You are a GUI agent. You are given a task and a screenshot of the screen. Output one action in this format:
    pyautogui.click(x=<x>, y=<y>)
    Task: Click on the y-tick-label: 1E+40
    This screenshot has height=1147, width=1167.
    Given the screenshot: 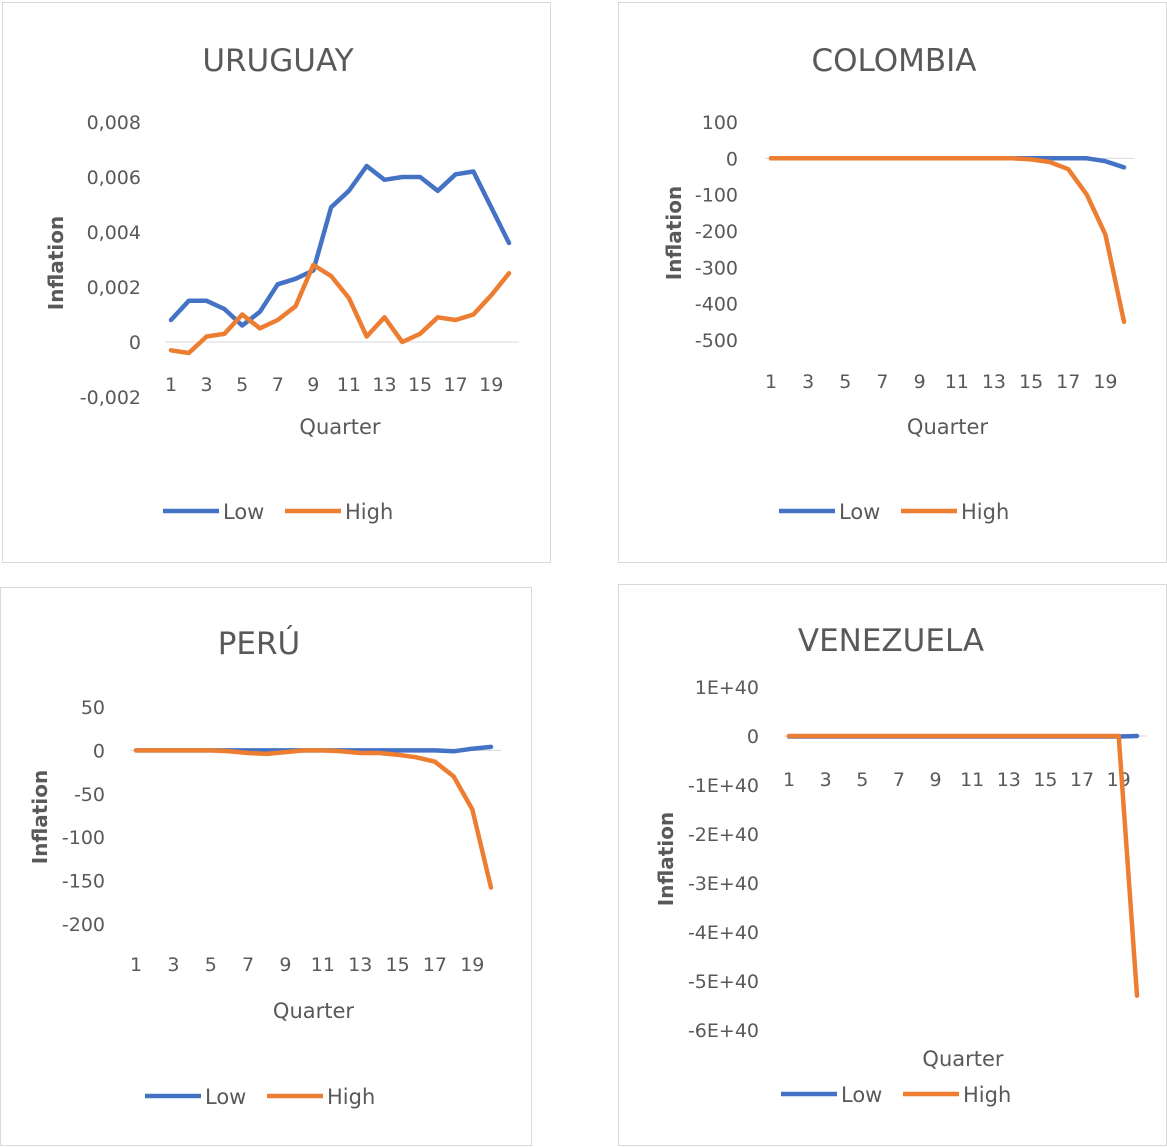 What is the action you would take?
    pyautogui.click(x=727, y=688)
    